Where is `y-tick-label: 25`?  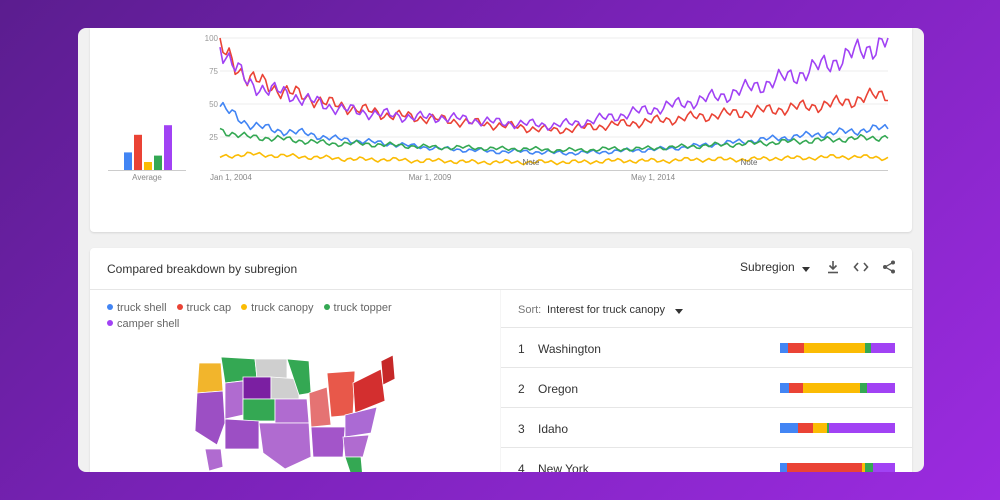 y-tick-label: 25 is located at coordinates (213, 137).